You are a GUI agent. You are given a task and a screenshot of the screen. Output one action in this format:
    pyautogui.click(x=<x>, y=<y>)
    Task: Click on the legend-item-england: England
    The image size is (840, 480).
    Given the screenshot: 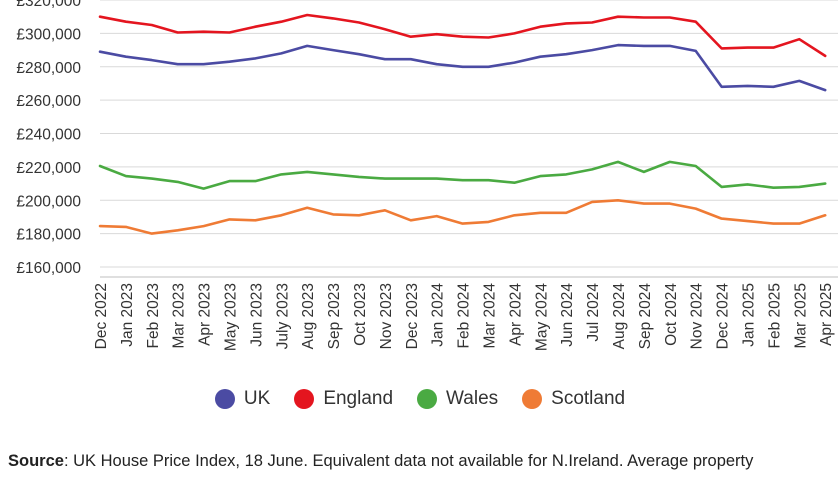 What is the action you would take?
    pyautogui.click(x=343, y=399)
    